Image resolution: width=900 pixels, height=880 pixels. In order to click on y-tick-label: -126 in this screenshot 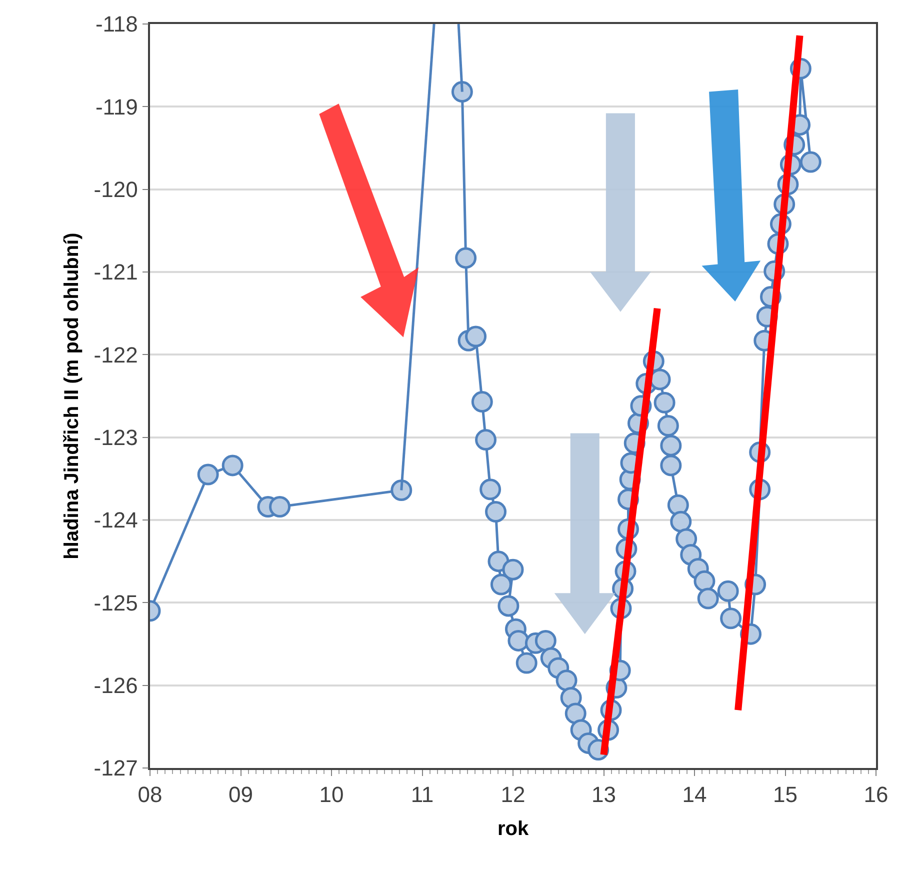, I will do `click(116, 685)`.